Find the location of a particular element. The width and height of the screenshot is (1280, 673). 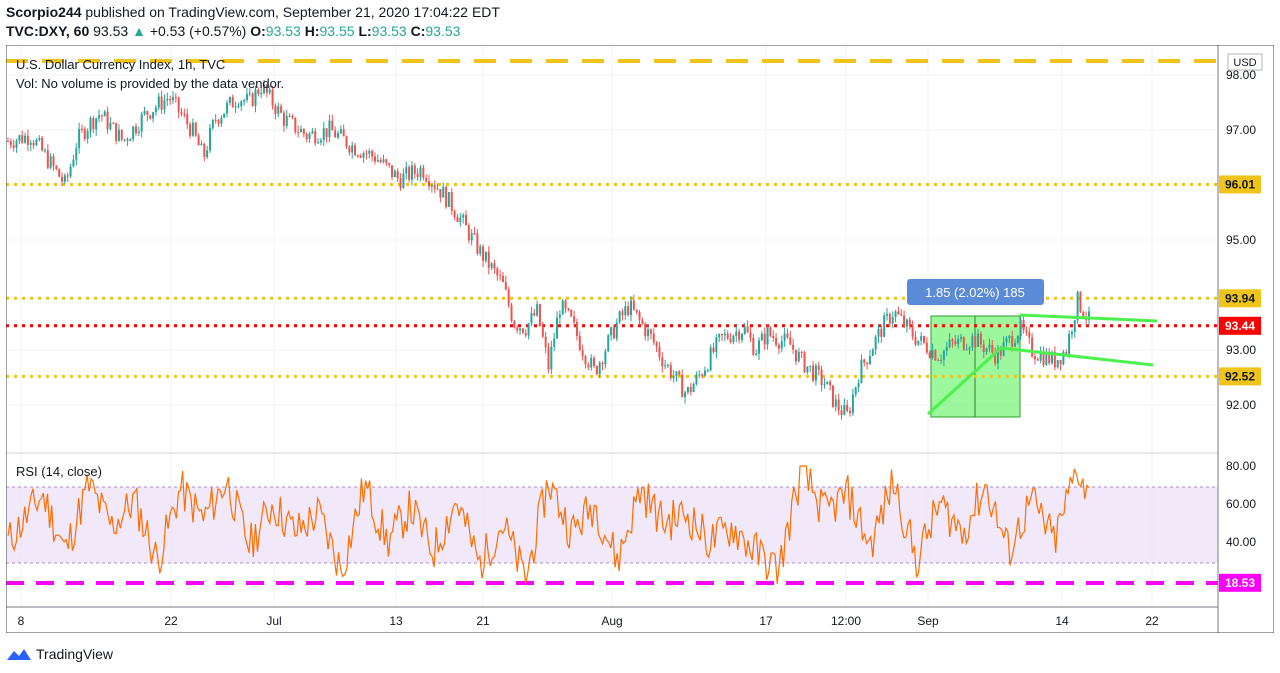

flag-lower-trendline is located at coordinates (1040, 381).